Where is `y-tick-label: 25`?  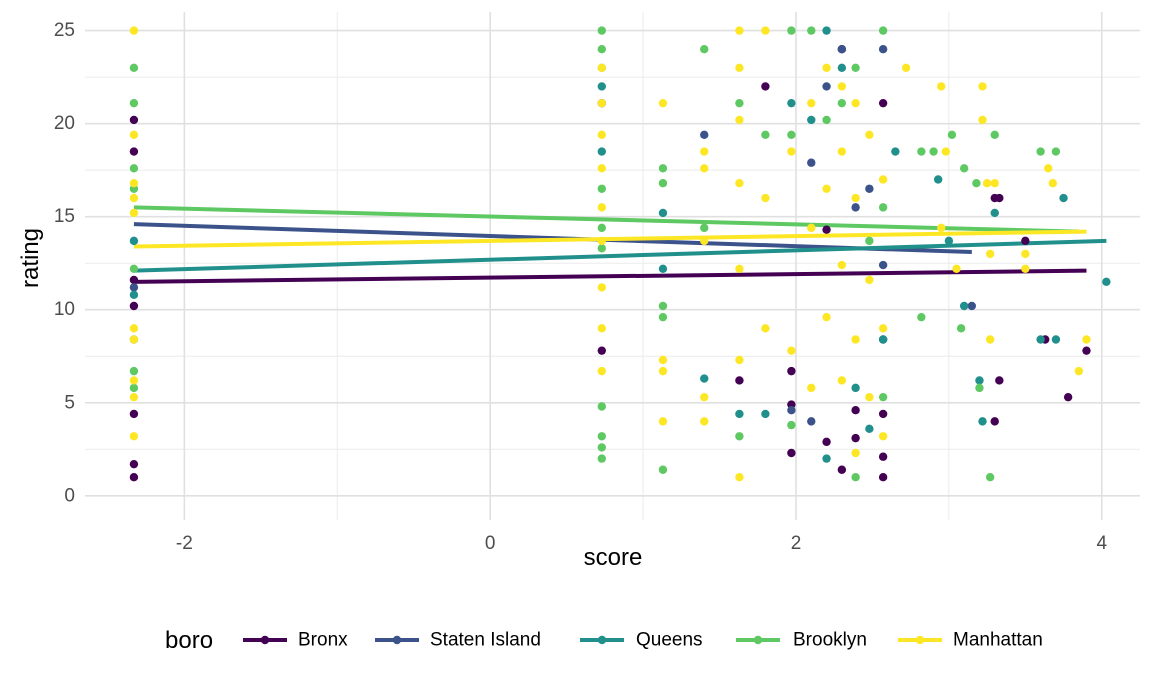
y-tick-label: 25 is located at coordinates (64, 30).